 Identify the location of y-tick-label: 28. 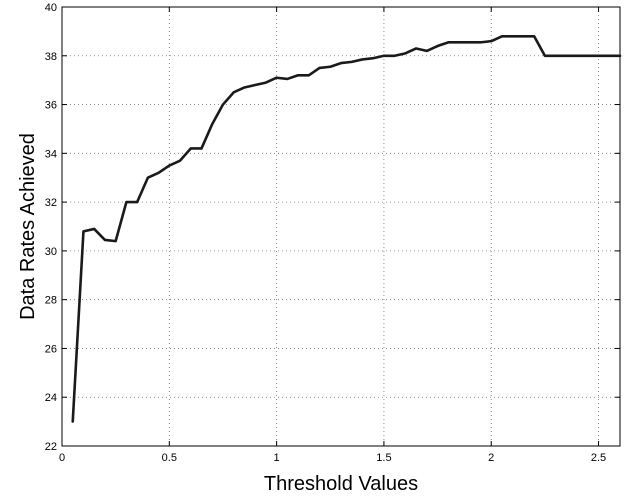
(51, 301).